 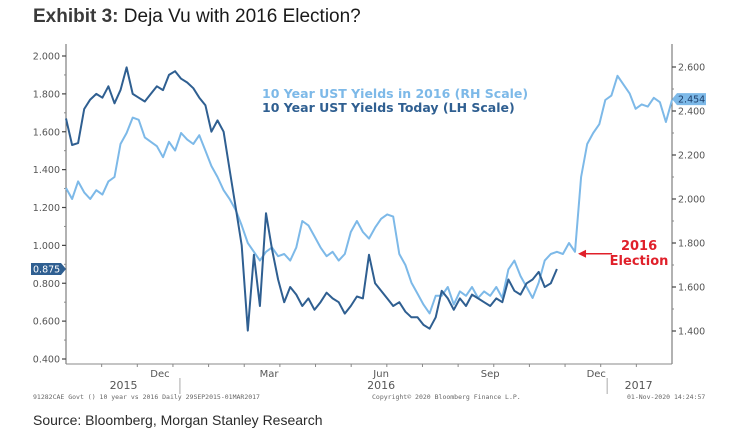 I want to click on footer-copyright: Copyright© 2020 Bloomberg Finance L.P., so click(x=446, y=397).